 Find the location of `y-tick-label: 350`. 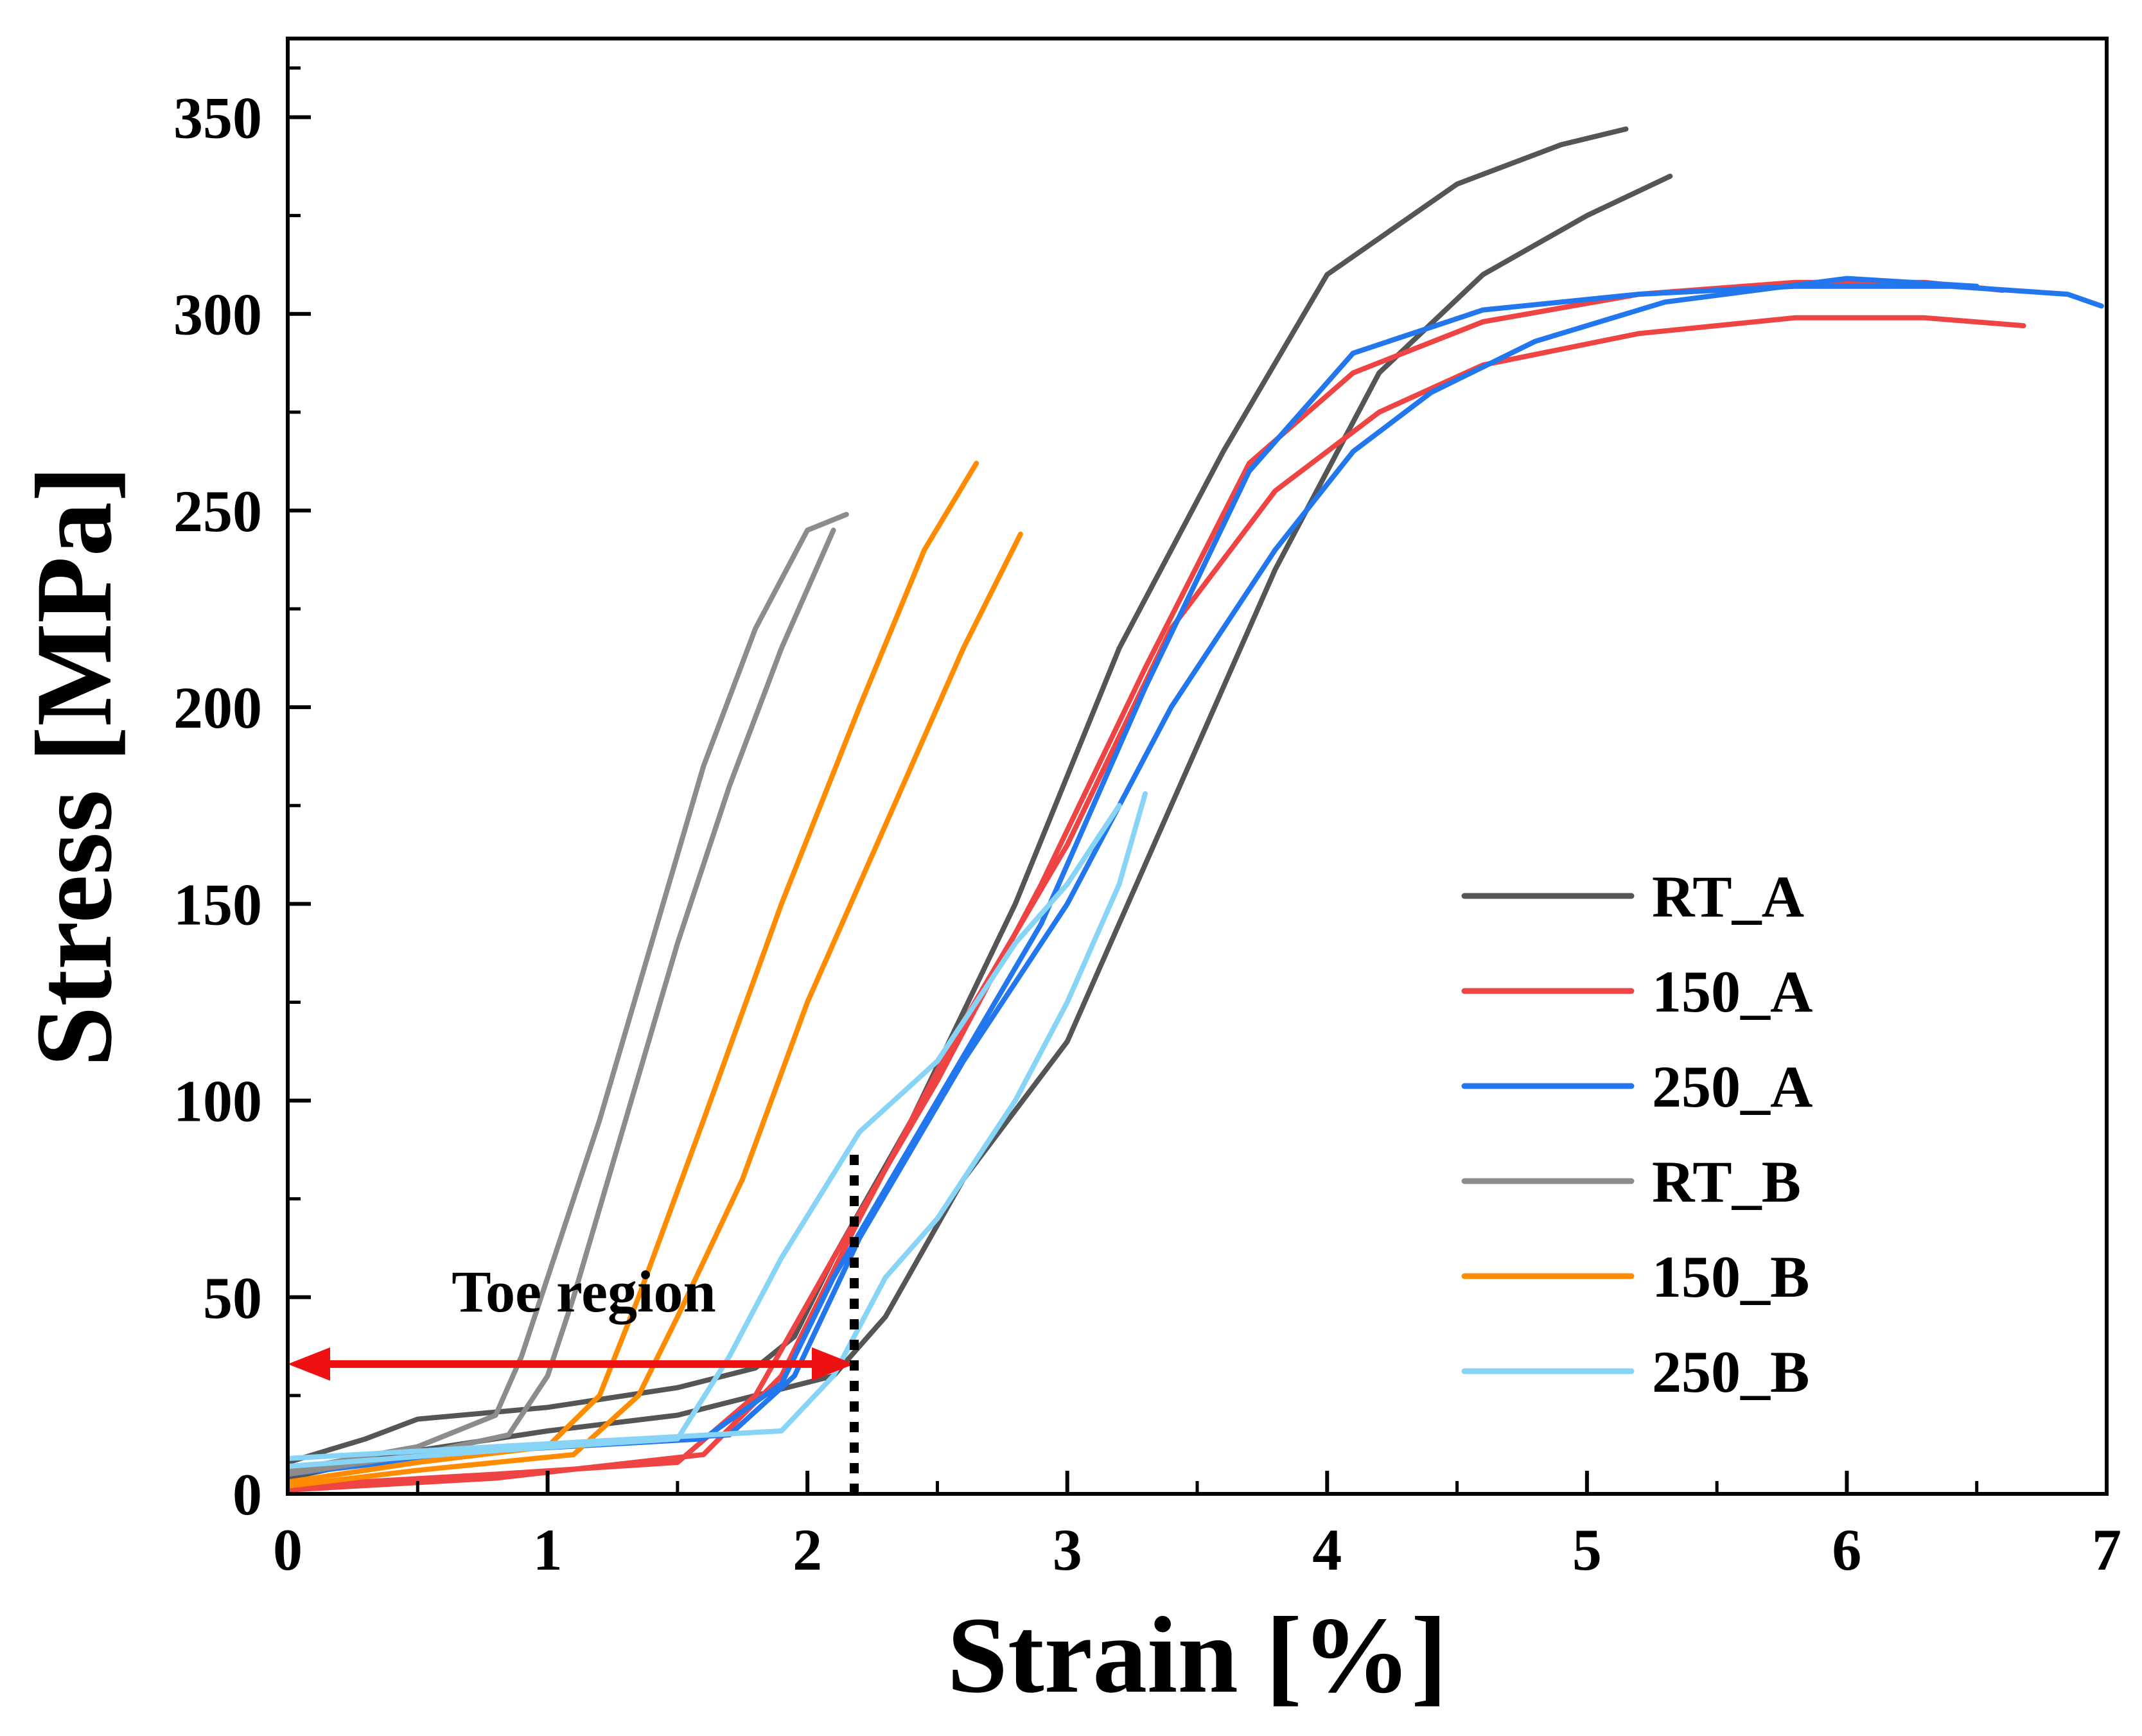

y-tick-label: 350 is located at coordinates (218, 117).